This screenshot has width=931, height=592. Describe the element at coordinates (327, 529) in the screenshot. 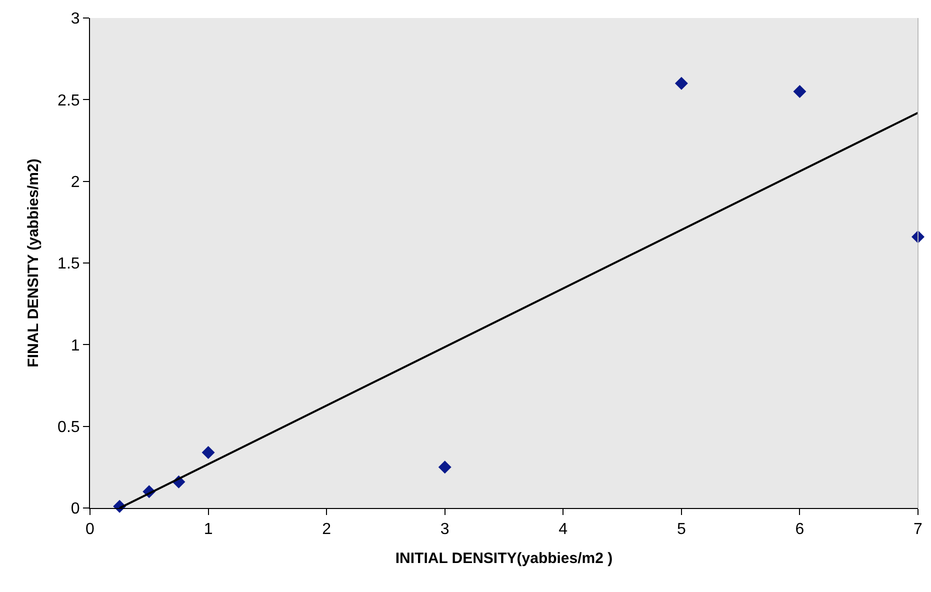

I see `x-tick-label: 2` at that location.